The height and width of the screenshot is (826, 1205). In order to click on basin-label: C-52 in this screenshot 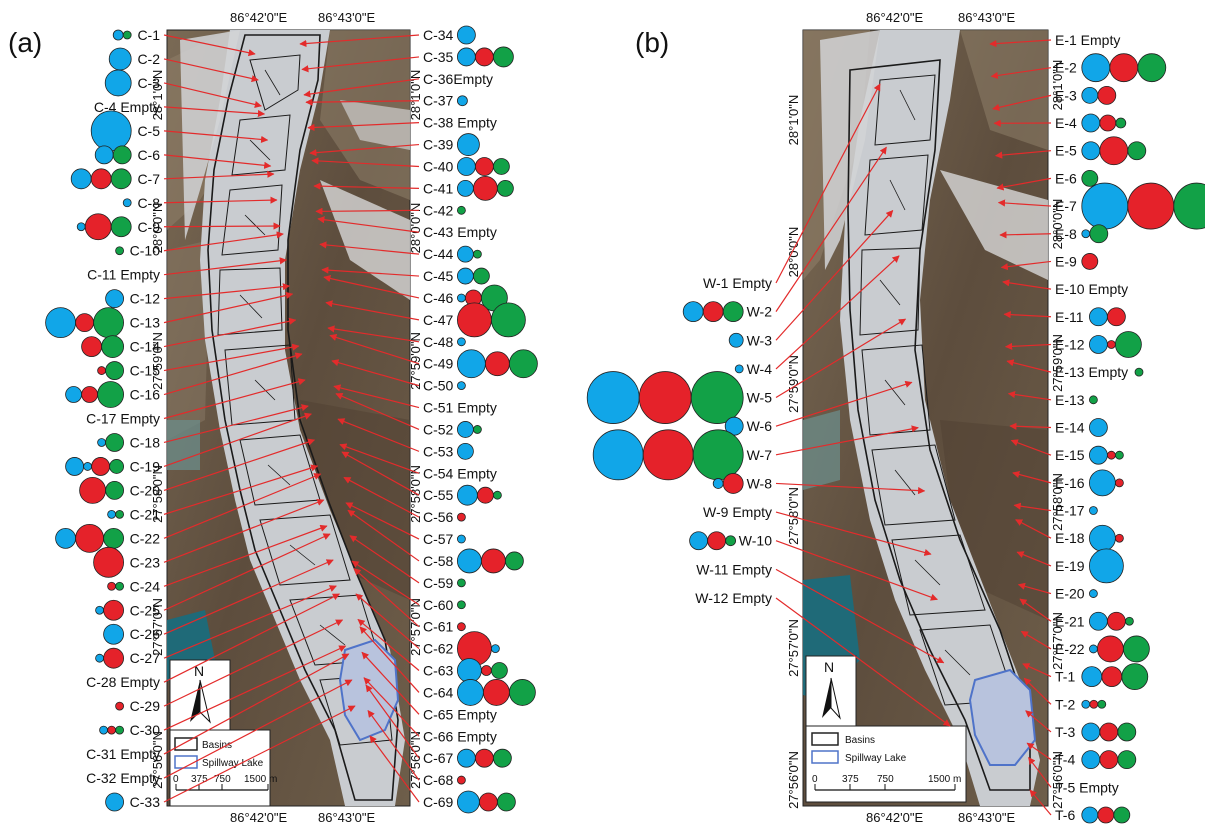, I will do `click(438, 429)`.